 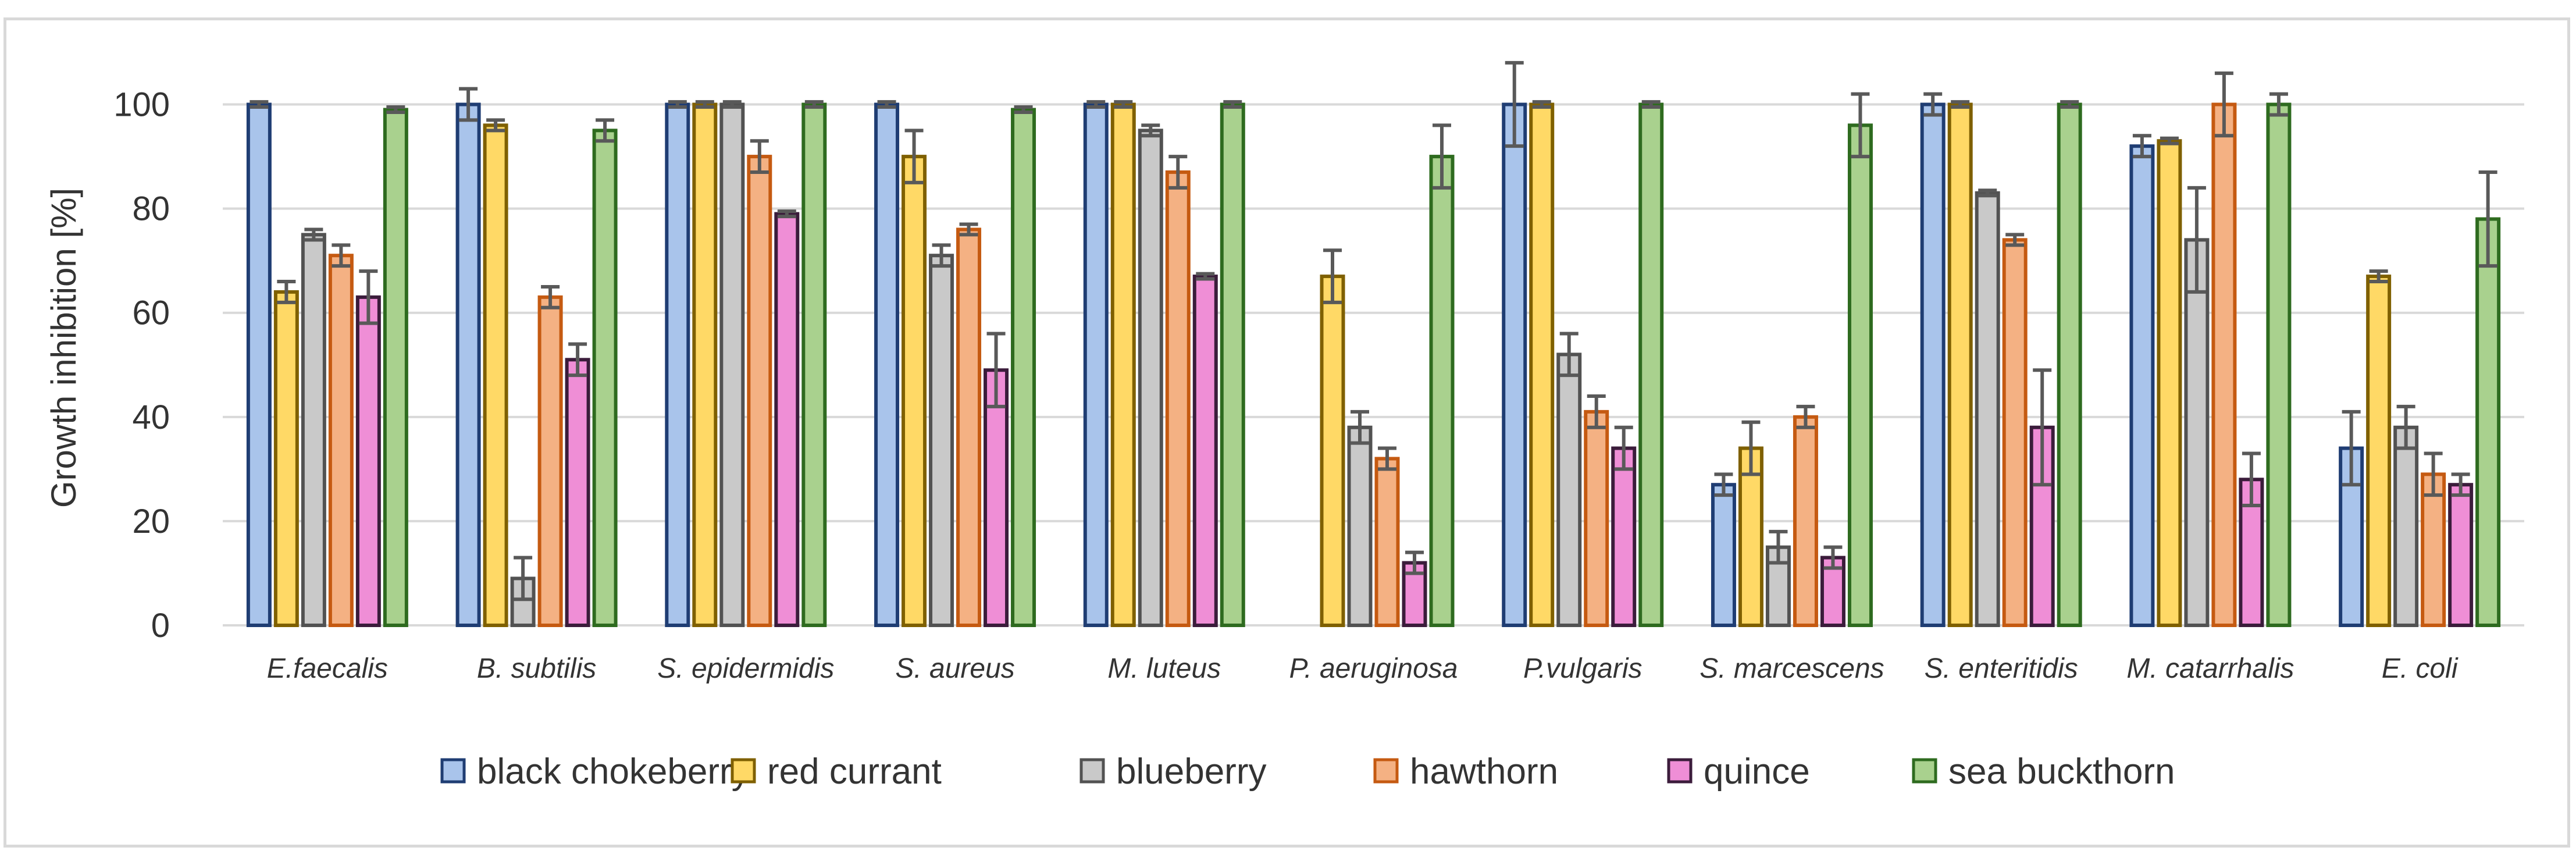 I want to click on legend-label-quince: quince, so click(x=1757, y=772).